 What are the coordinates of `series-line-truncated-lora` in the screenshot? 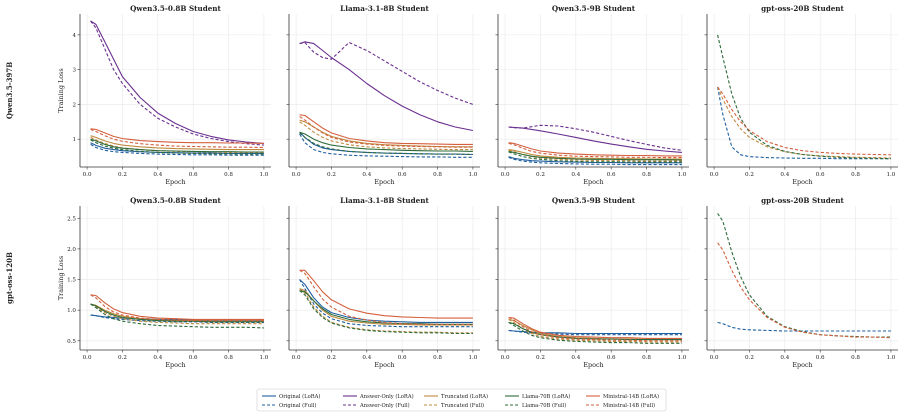 It's located at (177, 312).